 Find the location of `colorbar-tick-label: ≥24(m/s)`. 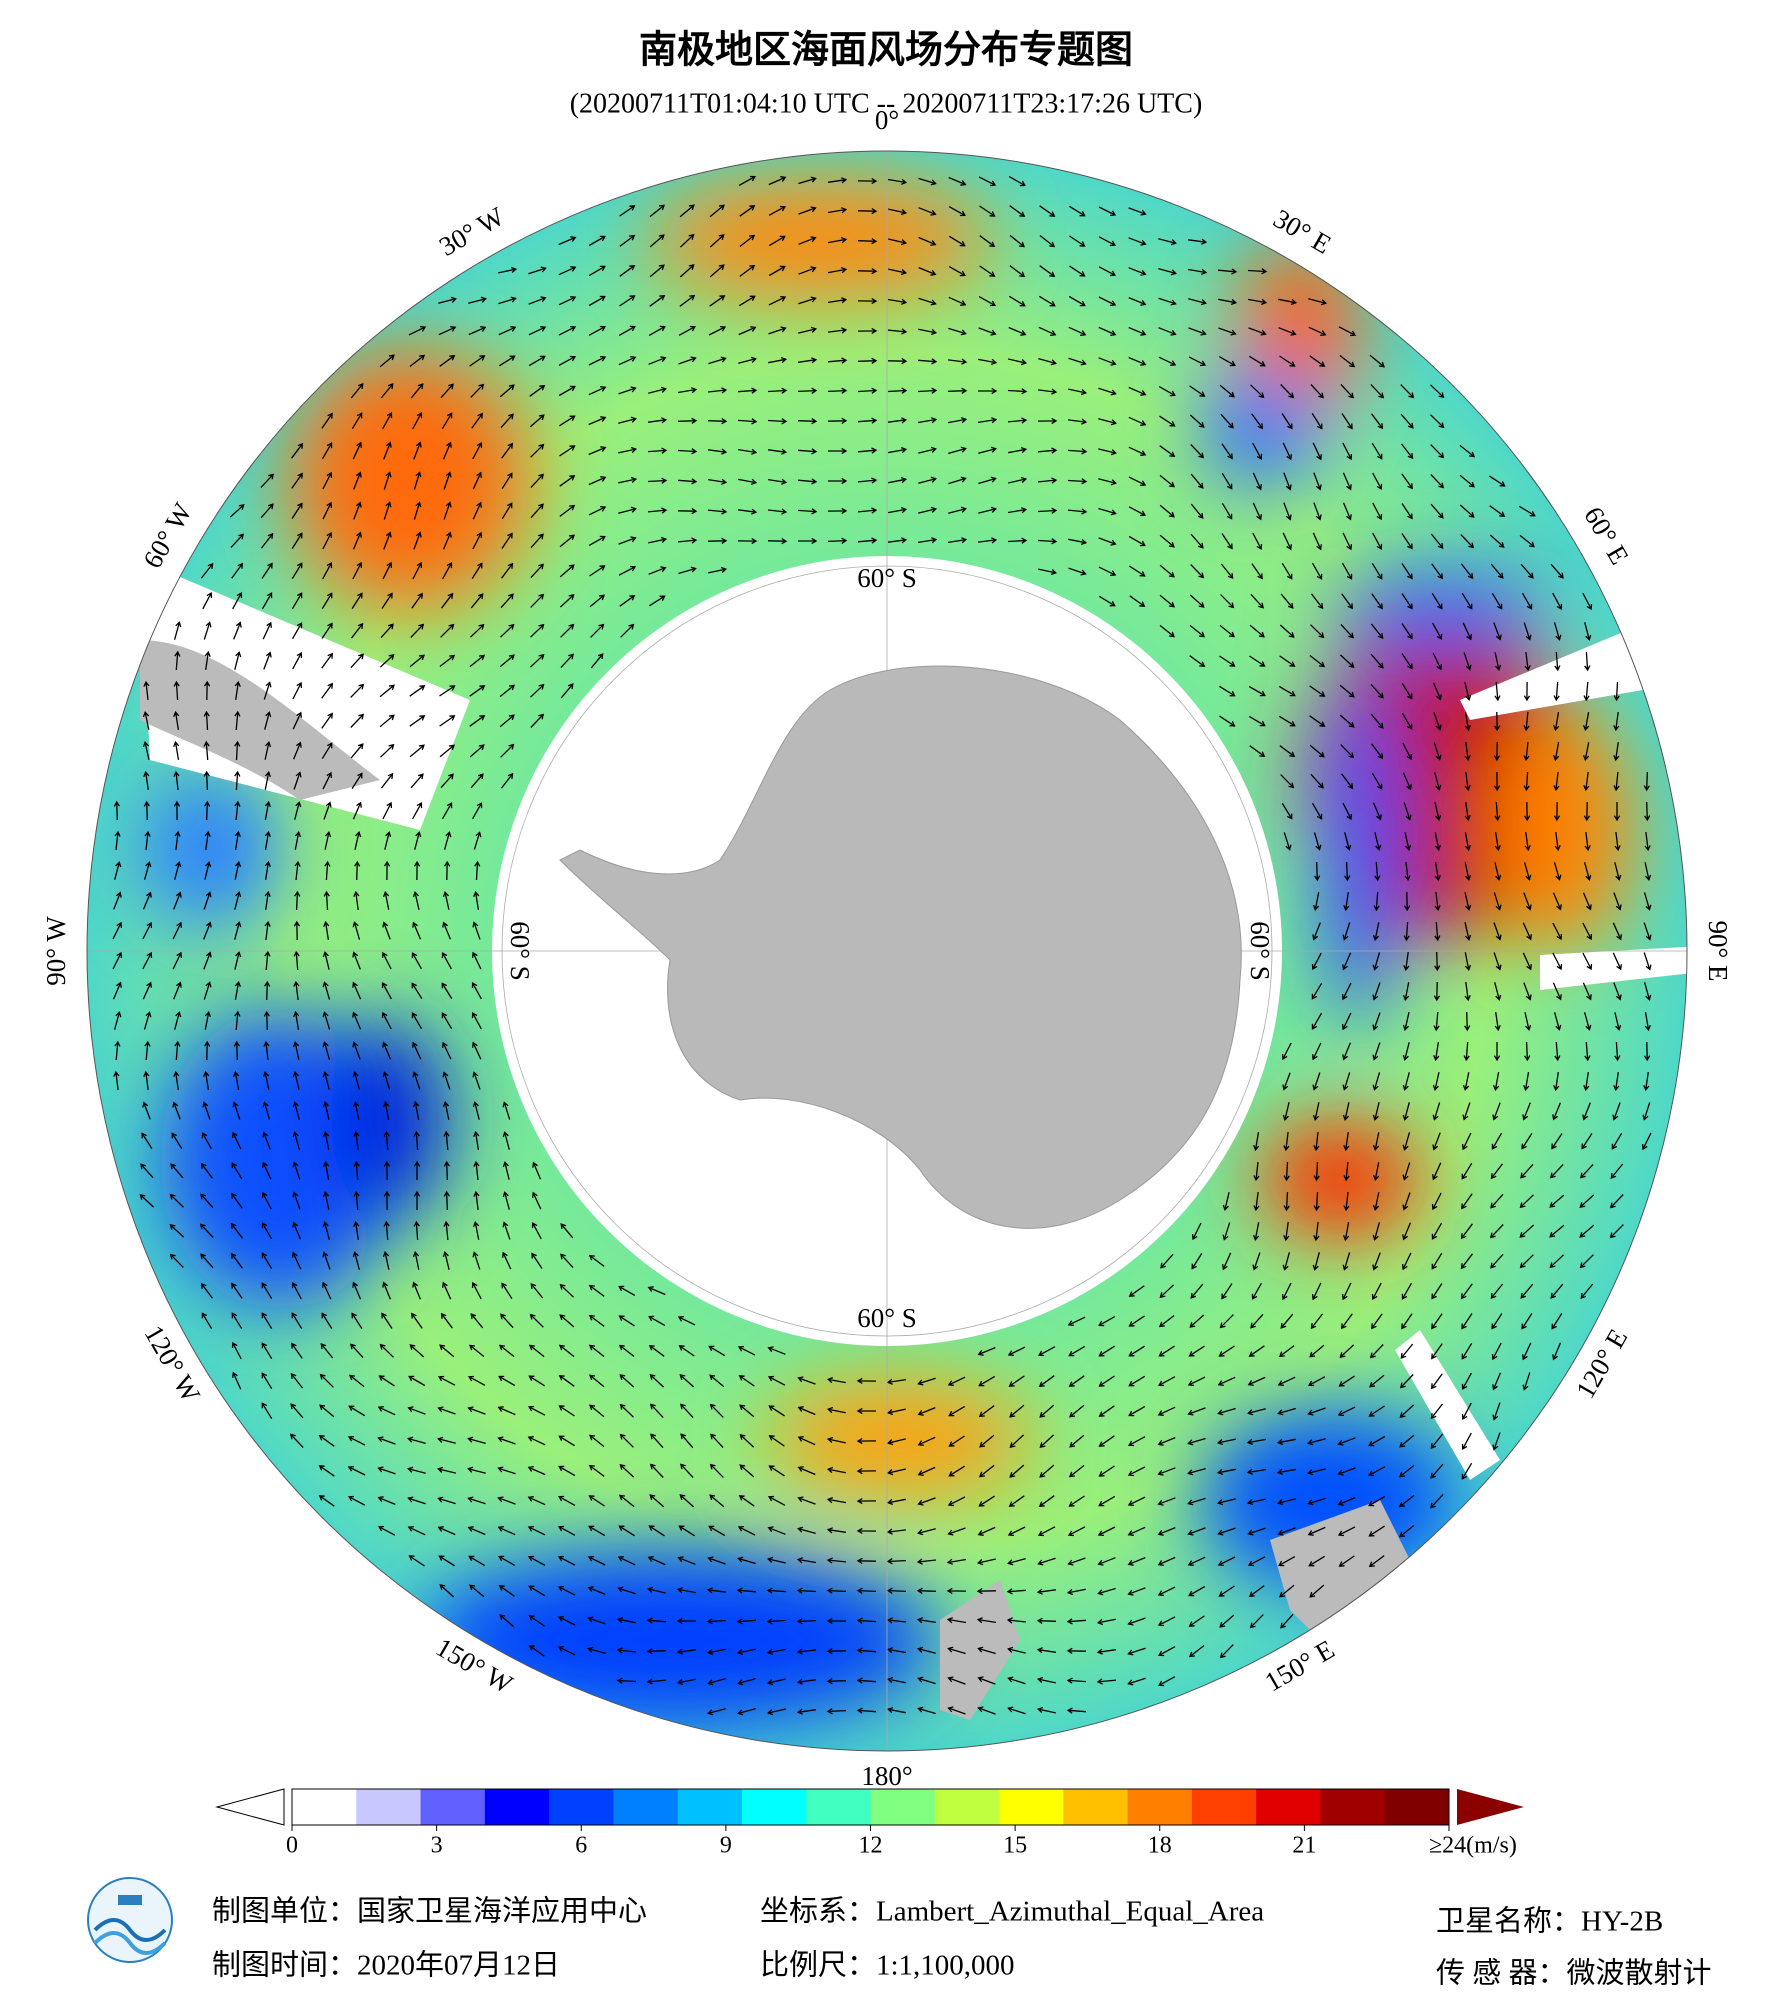

colorbar-tick-label: ≥24(m/s) is located at coordinates (1473, 1846).